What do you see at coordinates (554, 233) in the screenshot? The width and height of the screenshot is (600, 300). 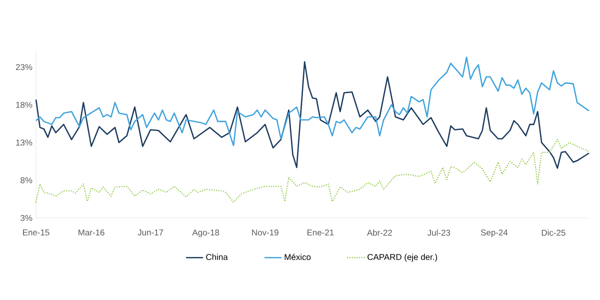 I see `x-tick-label: Dic-25` at bounding box center [554, 233].